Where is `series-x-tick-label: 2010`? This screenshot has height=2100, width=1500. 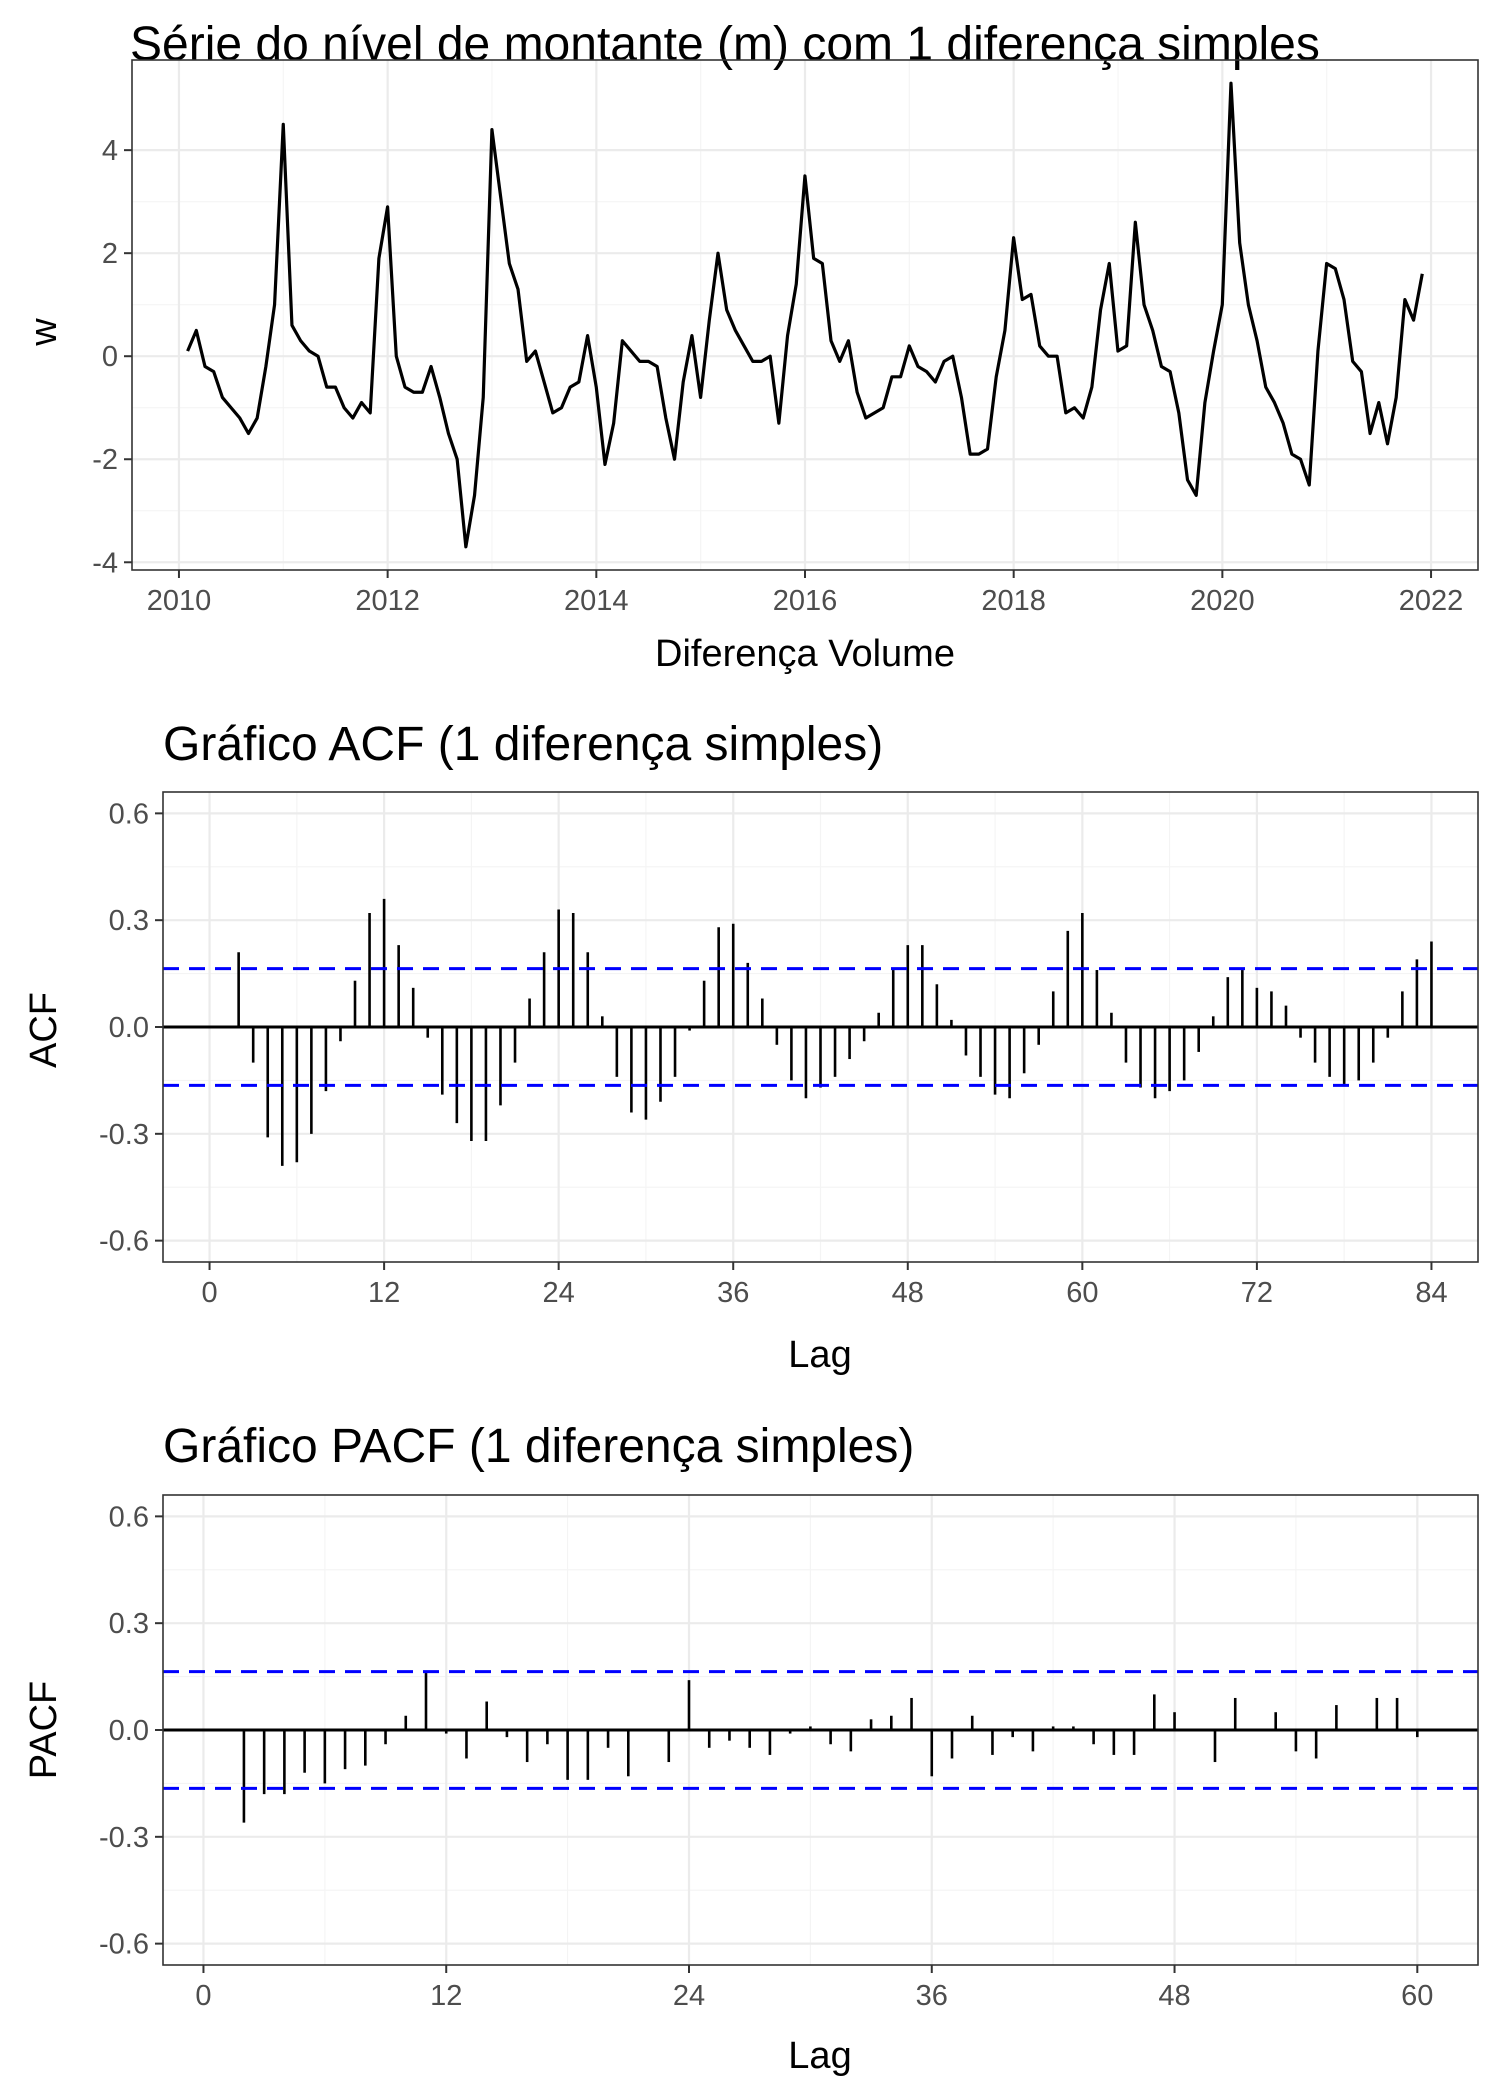
series-x-tick-label: 2010 is located at coordinates (179, 601).